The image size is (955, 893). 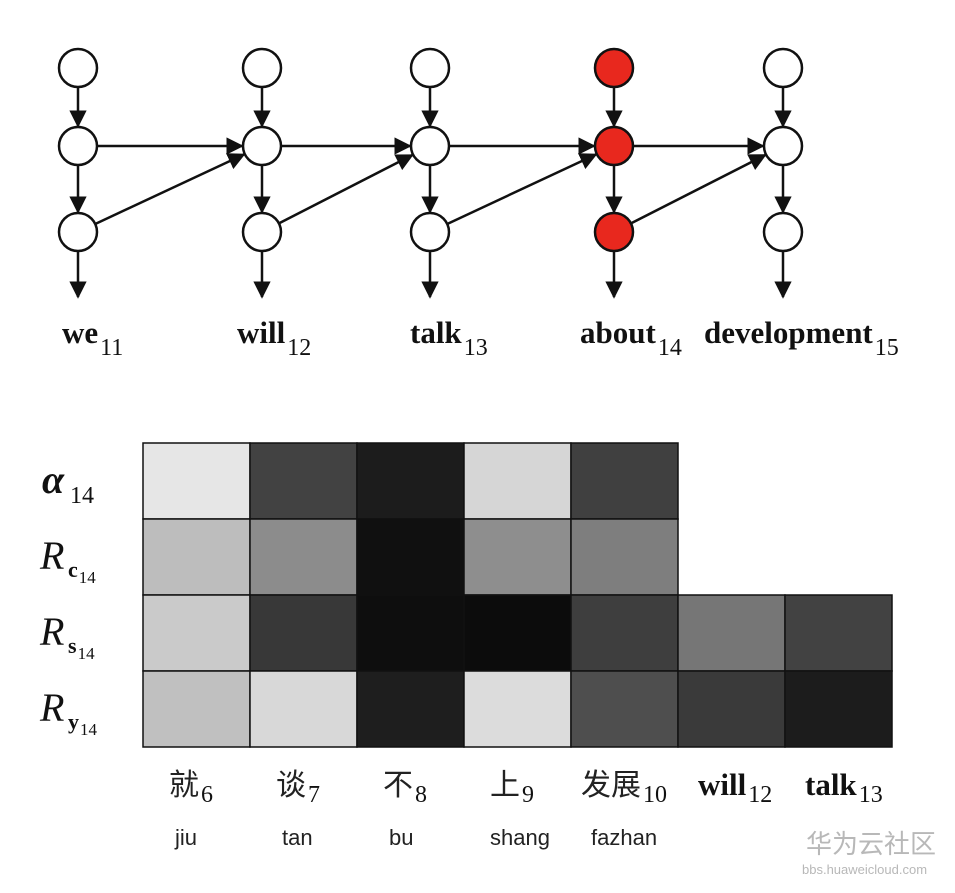 I want to click on column-label: 发展, so click(x=611, y=785).